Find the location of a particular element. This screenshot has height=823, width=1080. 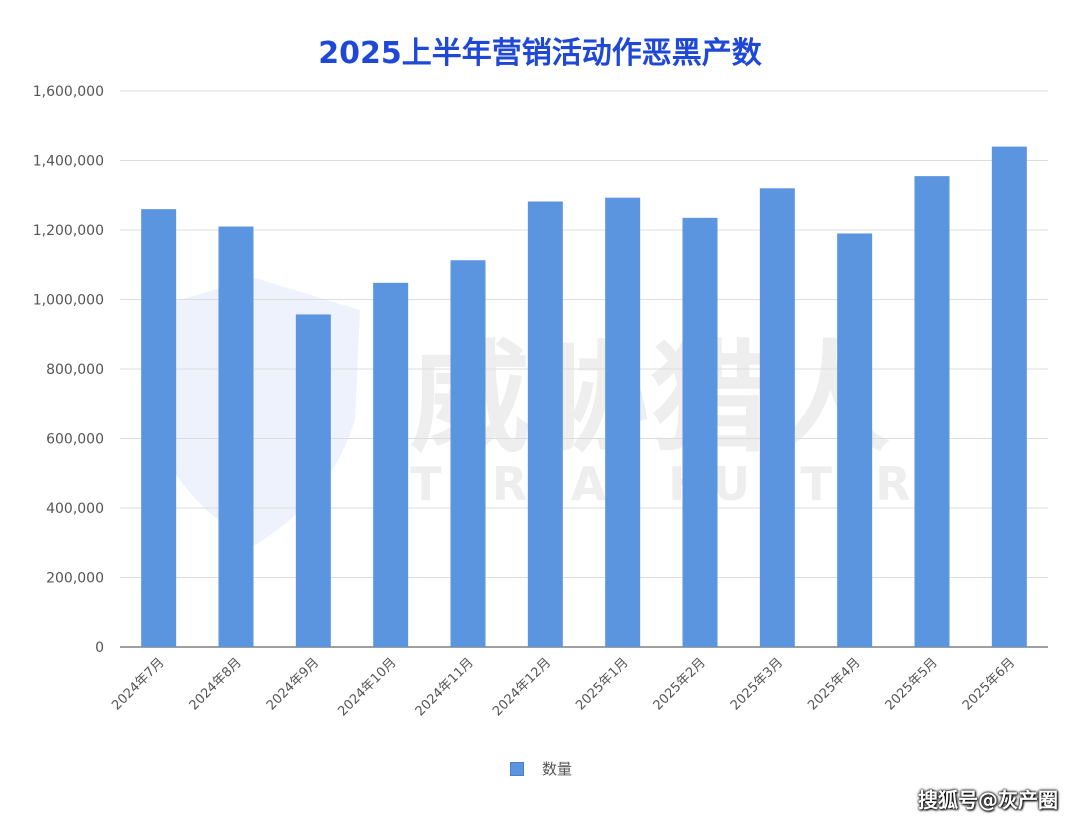

watermark-brand-cn: 威胁猎人 is located at coordinates (650, 399).